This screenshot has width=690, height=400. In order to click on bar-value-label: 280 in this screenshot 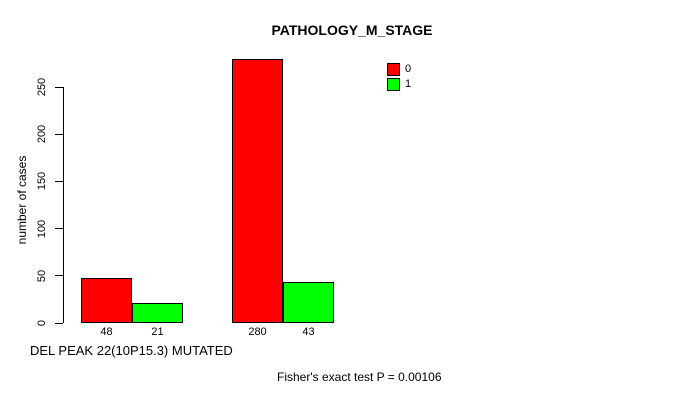, I will do `click(257, 332)`.